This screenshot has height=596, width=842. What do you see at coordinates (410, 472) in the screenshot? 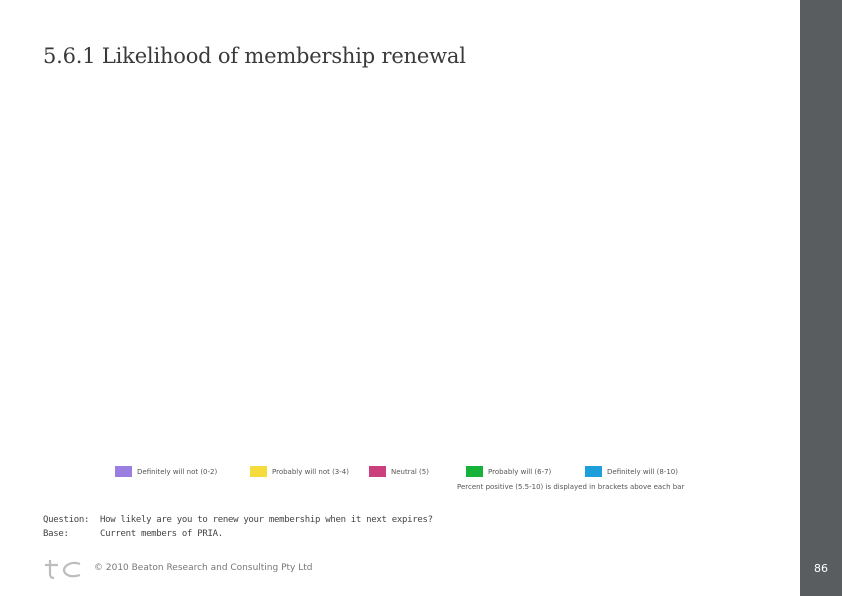
I see `legend-label: Neutral (5)` at bounding box center [410, 472].